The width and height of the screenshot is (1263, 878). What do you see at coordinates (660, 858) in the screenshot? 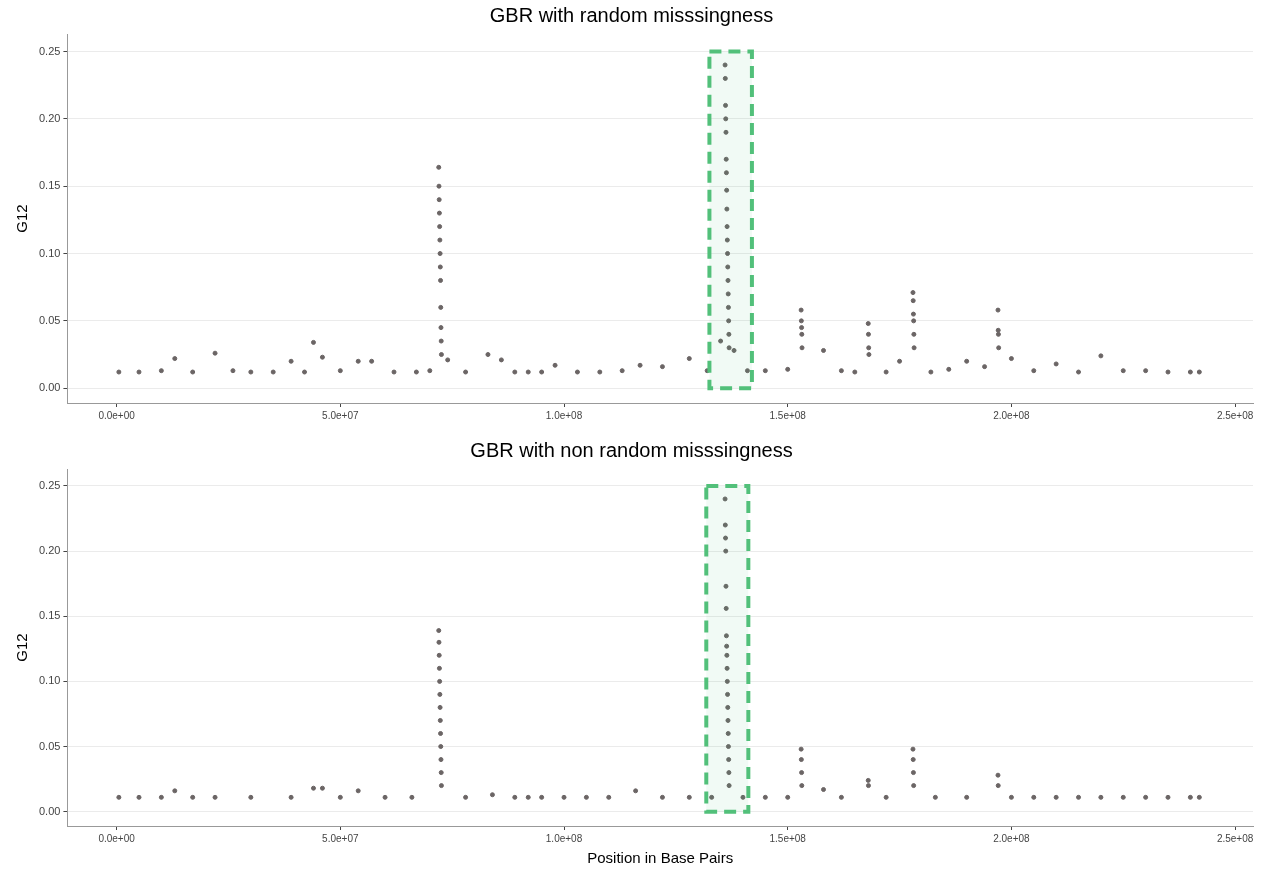
I see `x-axis-title: Position in Base Pairs` at bounding box center [660, 858].